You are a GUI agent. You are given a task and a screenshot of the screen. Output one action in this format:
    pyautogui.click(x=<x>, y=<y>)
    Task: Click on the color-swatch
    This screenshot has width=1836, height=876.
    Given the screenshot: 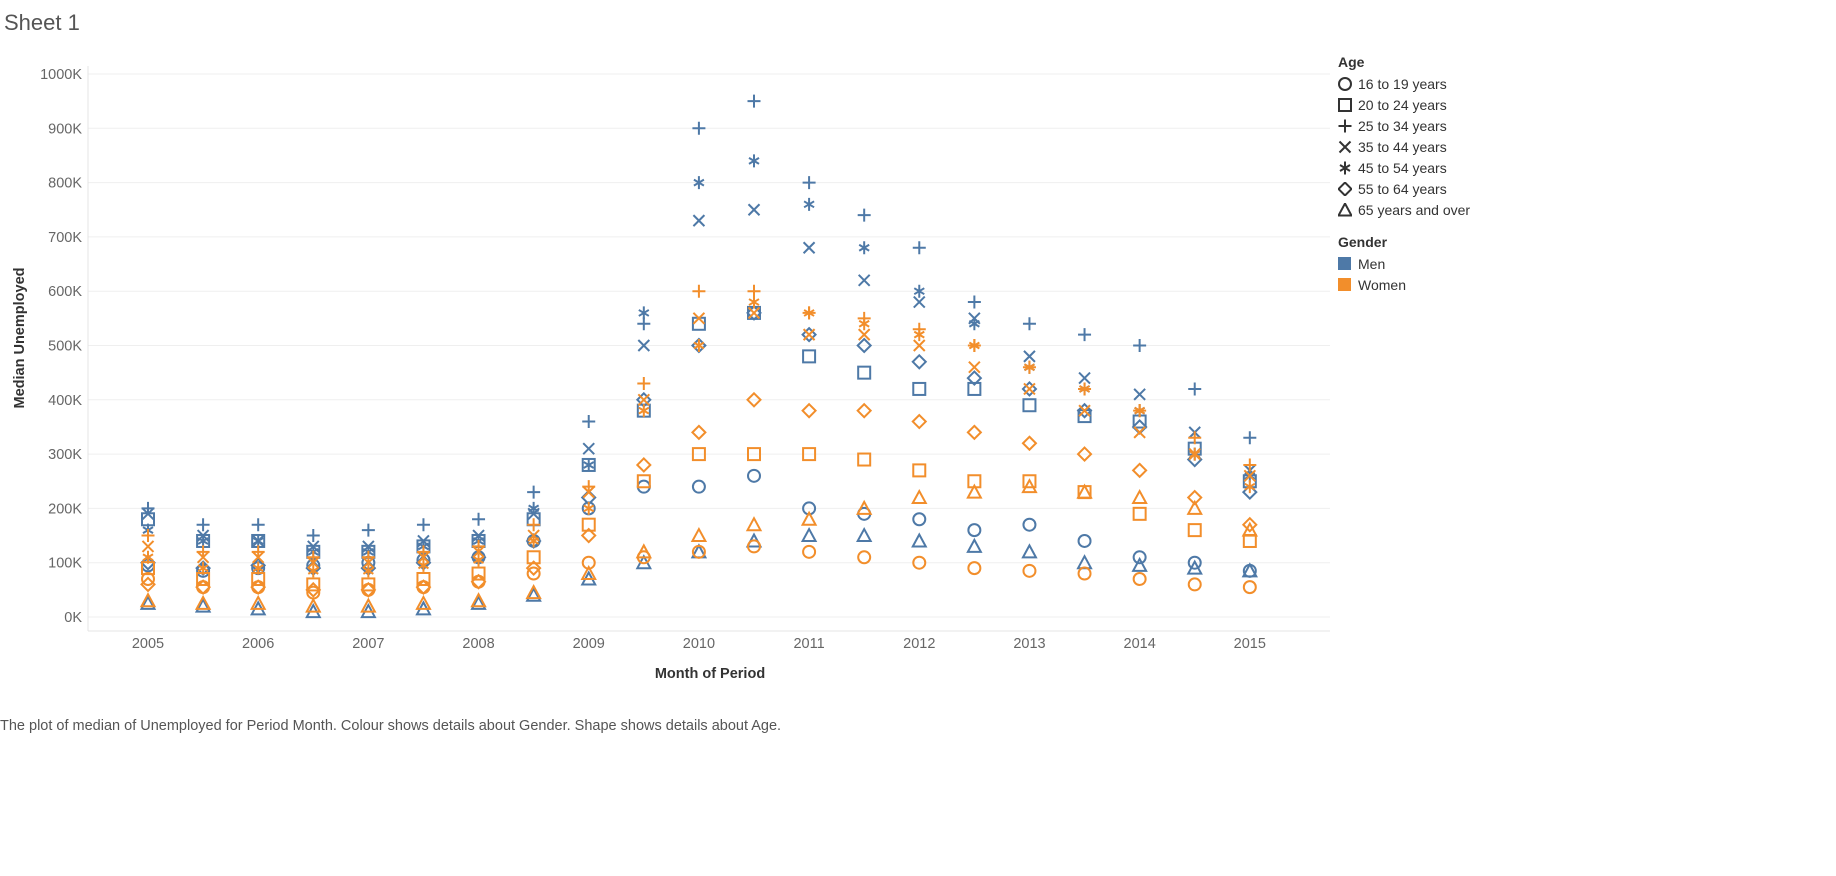 What is the action you would take?
    pyautogui.click(x=1344, y=263)
    